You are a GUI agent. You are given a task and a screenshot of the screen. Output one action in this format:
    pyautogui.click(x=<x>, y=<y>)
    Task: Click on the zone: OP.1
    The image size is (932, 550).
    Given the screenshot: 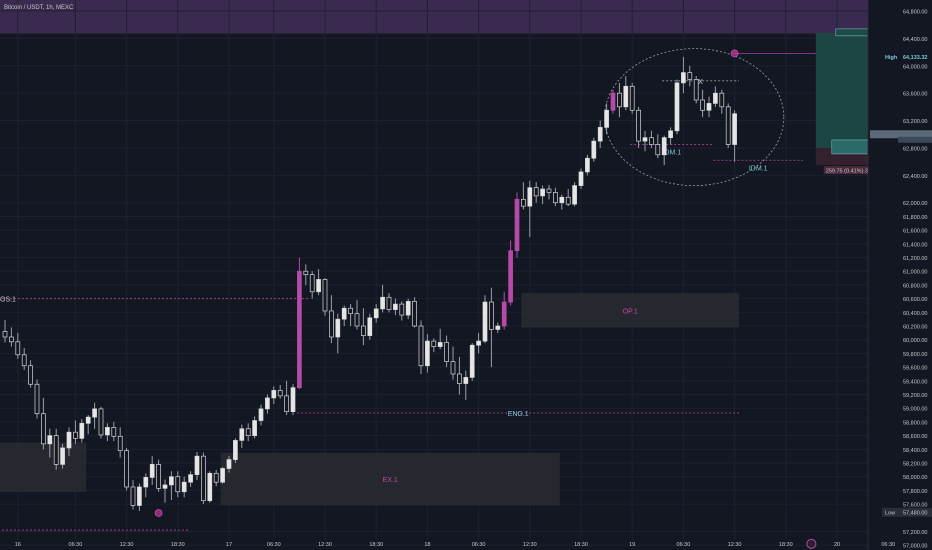 What is the action you would take?
    pyautogui.click(x=630, y=310)
    